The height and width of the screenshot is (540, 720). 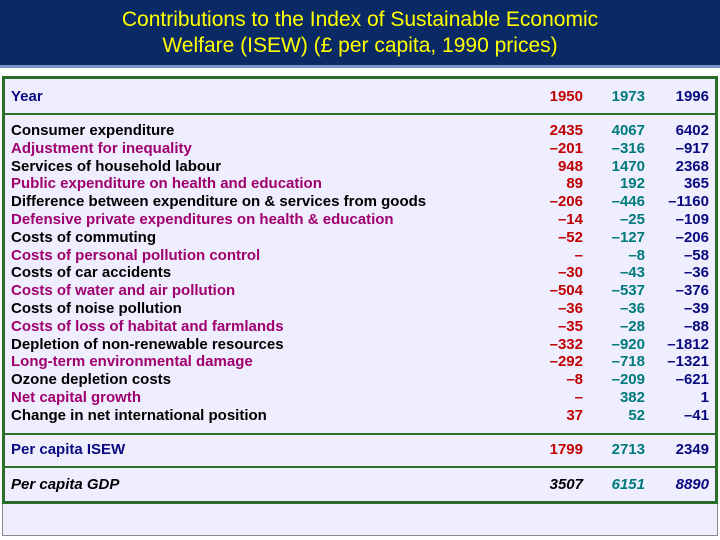 What do you see at coordinates (566, 130) in the screenshot?
I see `value-1950: 2435` at bounding box center [566, 130].